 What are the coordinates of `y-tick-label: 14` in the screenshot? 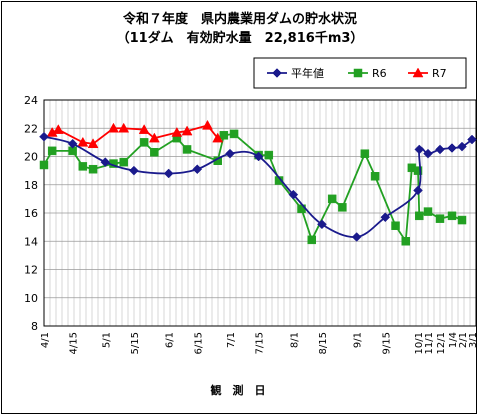 It's located at (31, 241).